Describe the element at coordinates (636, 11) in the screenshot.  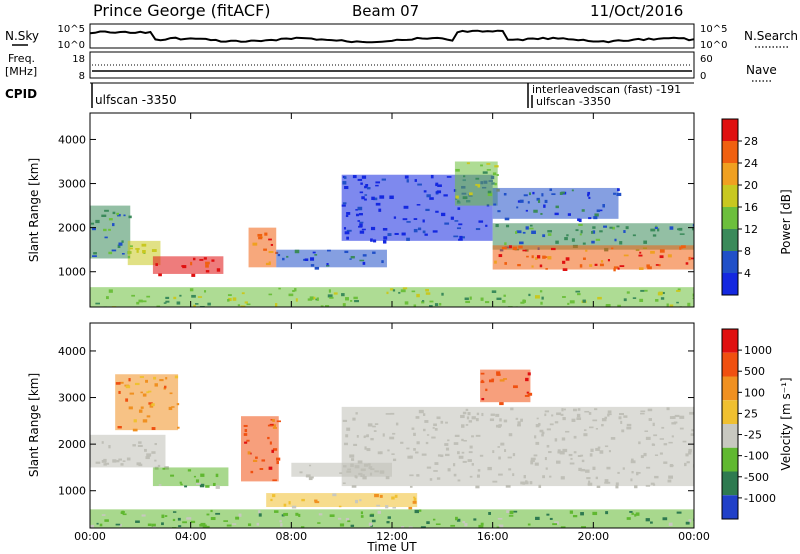
I see `date-title: 11/Oct/2016` at that location.